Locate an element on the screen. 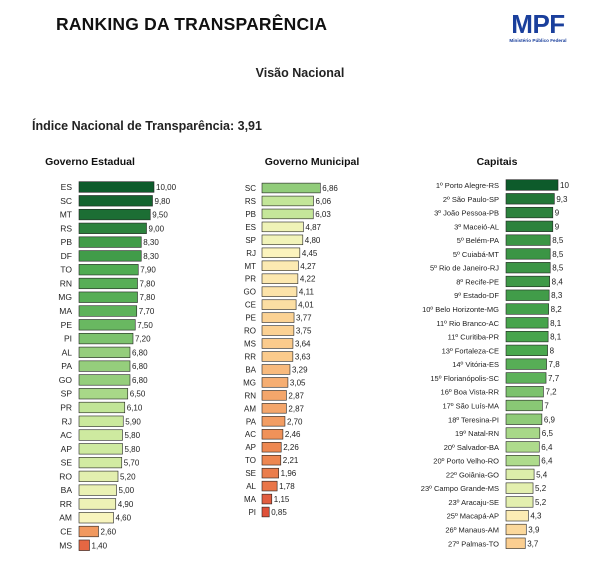 This screenshot has width=600, height=586. category-label: 5º Rio de Janeiro-RJ is located at coordinates (464, 268).